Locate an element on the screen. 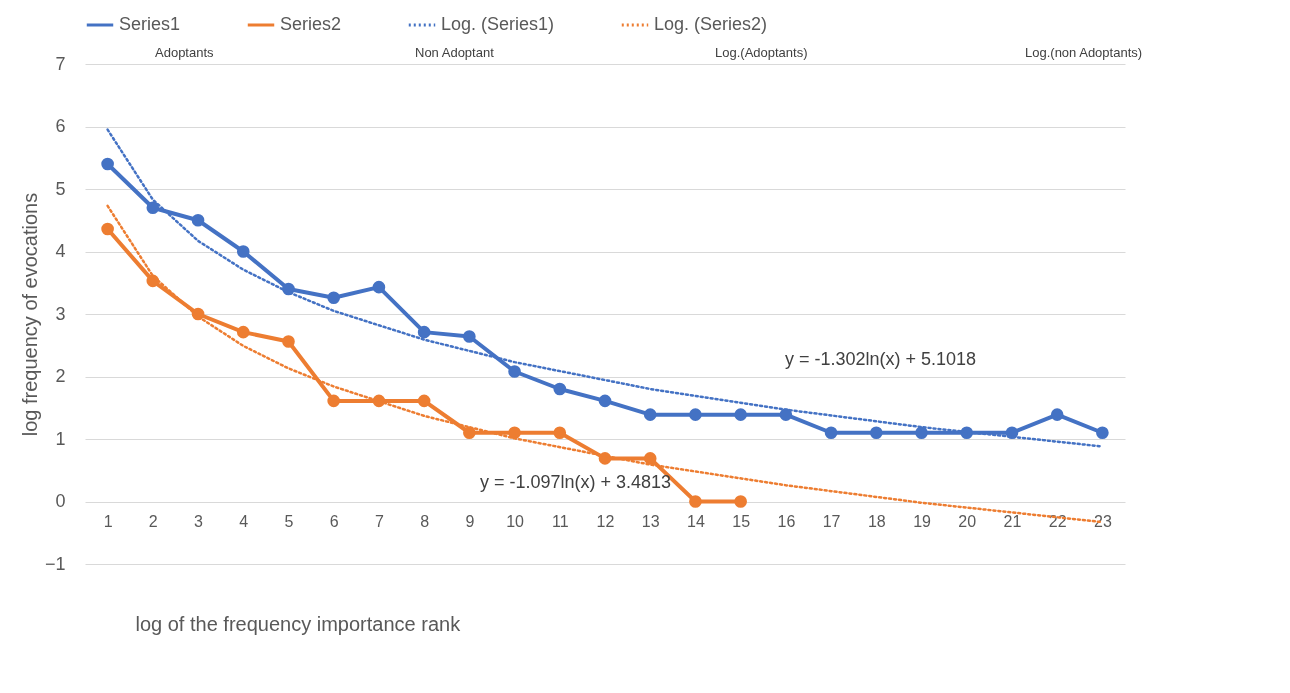 This screenshot has width=1290, height=693. x-tick-label: 20 is located at coordinates (967, 521).